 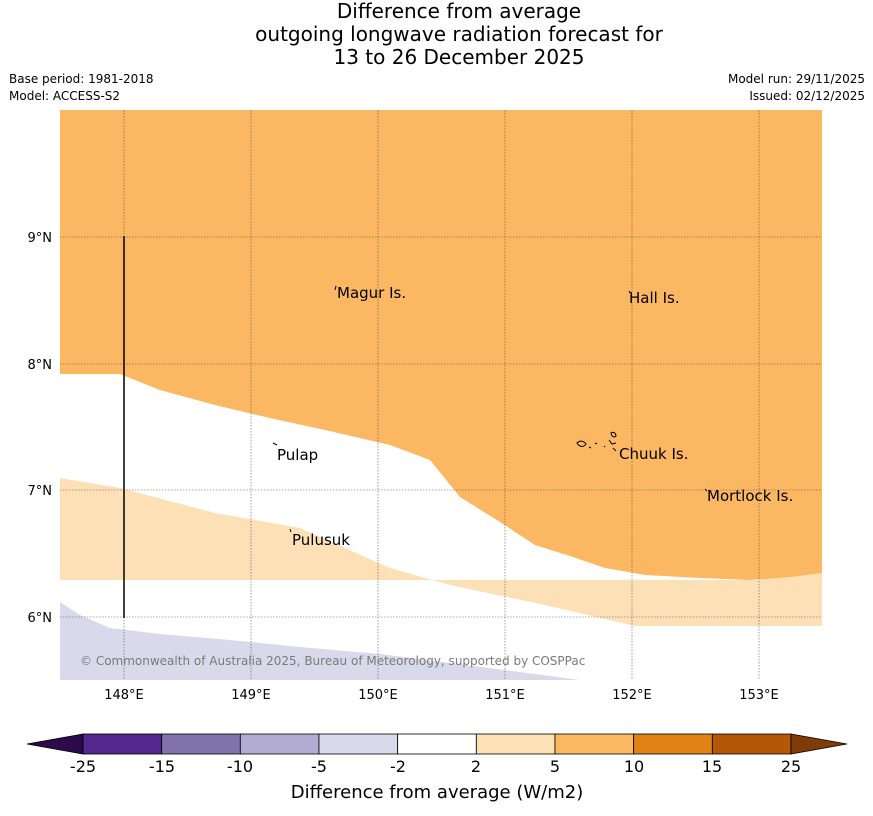 I want to click on legend-tick: -10, so click(x=240, y=766).